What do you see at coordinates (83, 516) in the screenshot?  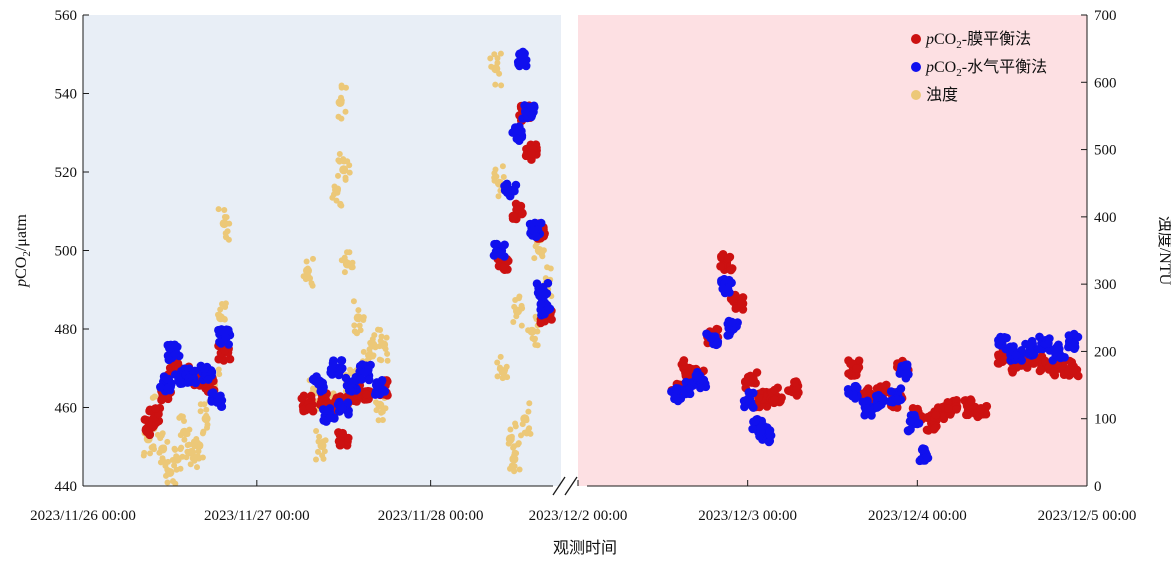 I see `x-tick-label: 2023/11/26 00:00` at bounding box center [83, 516].